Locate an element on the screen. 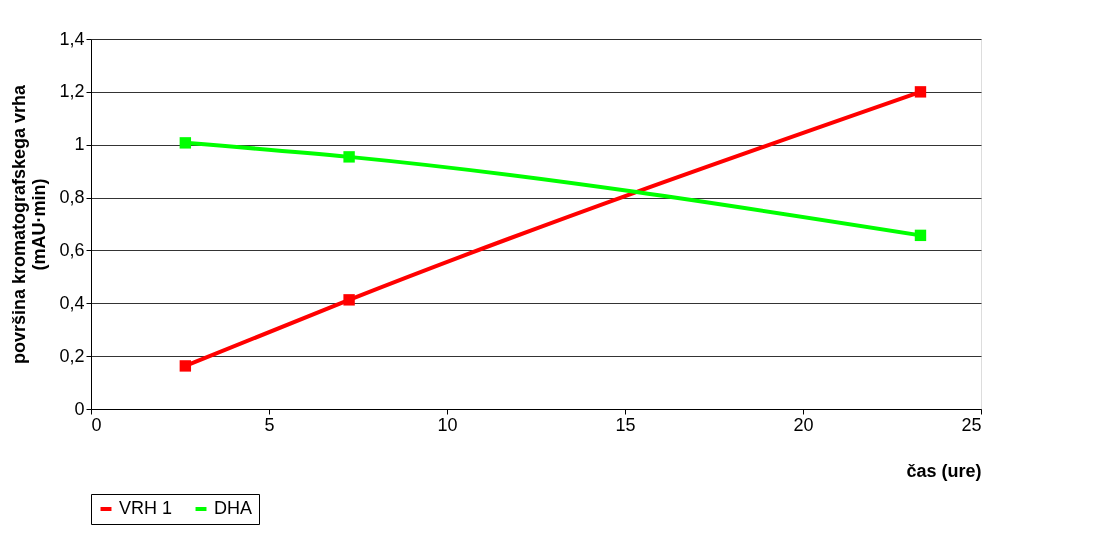 This screenshot has height=550, width=1115. y-axis-title: površina kromatografskega vrha (mAU·min) is located at coordinates (29, 224).